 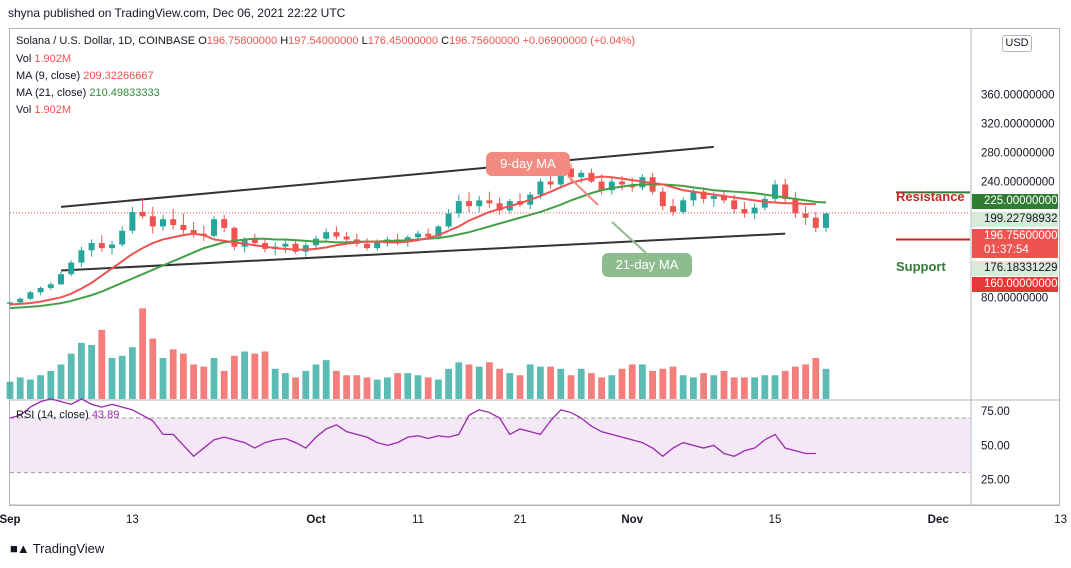 What do you see at coordinates (1018, 96) in the screenshot?
I see `price-tick-label: 360.00000000` at bounding box center [1018, 96].